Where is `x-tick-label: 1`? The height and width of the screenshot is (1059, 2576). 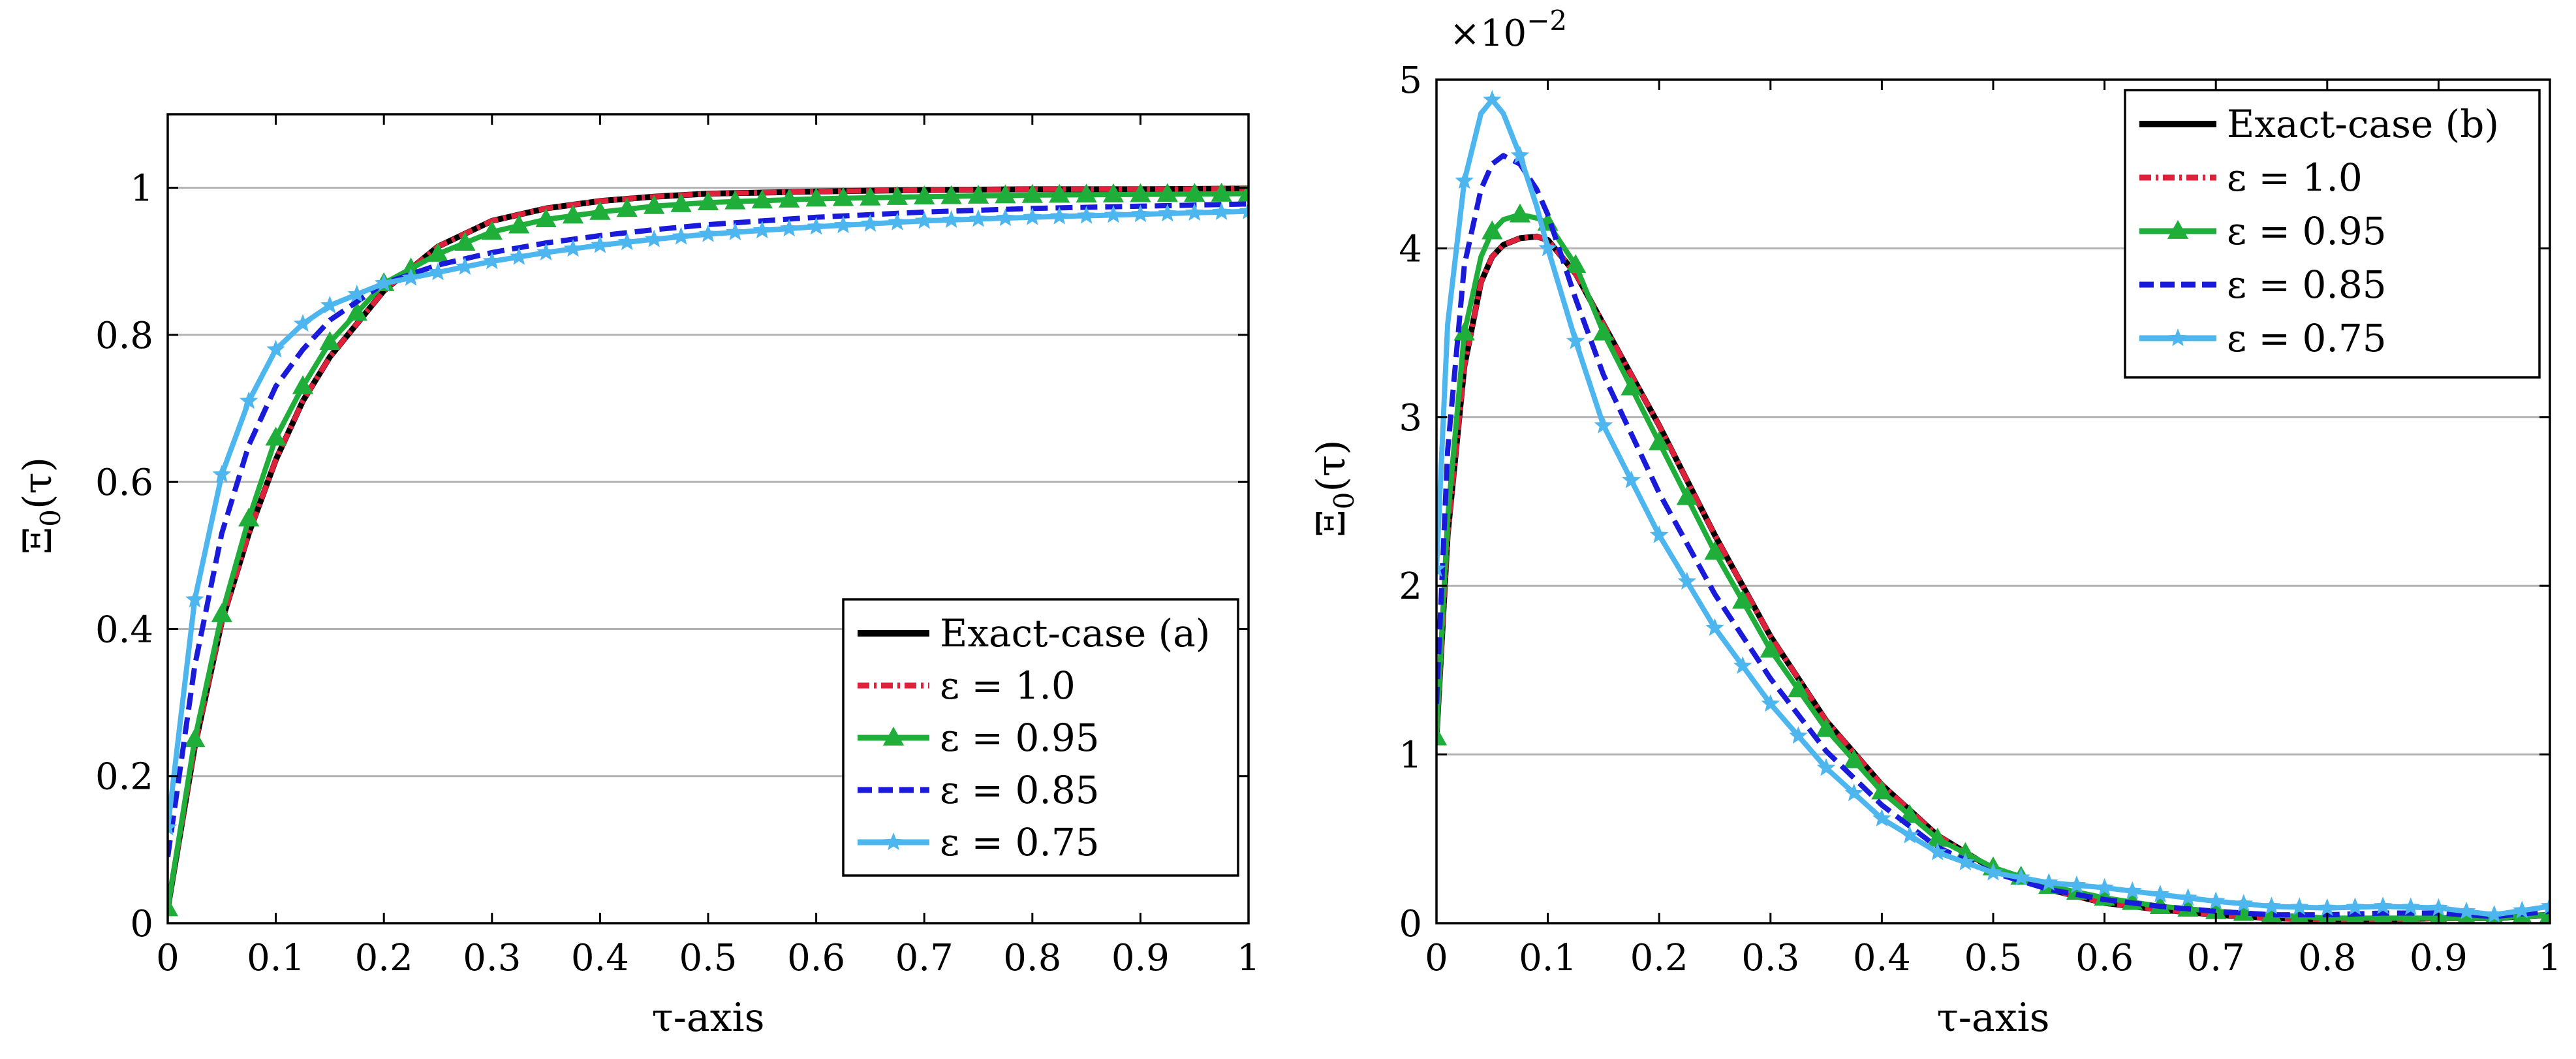
x-tick-label: 1 is located at coordinates (1248, 958).